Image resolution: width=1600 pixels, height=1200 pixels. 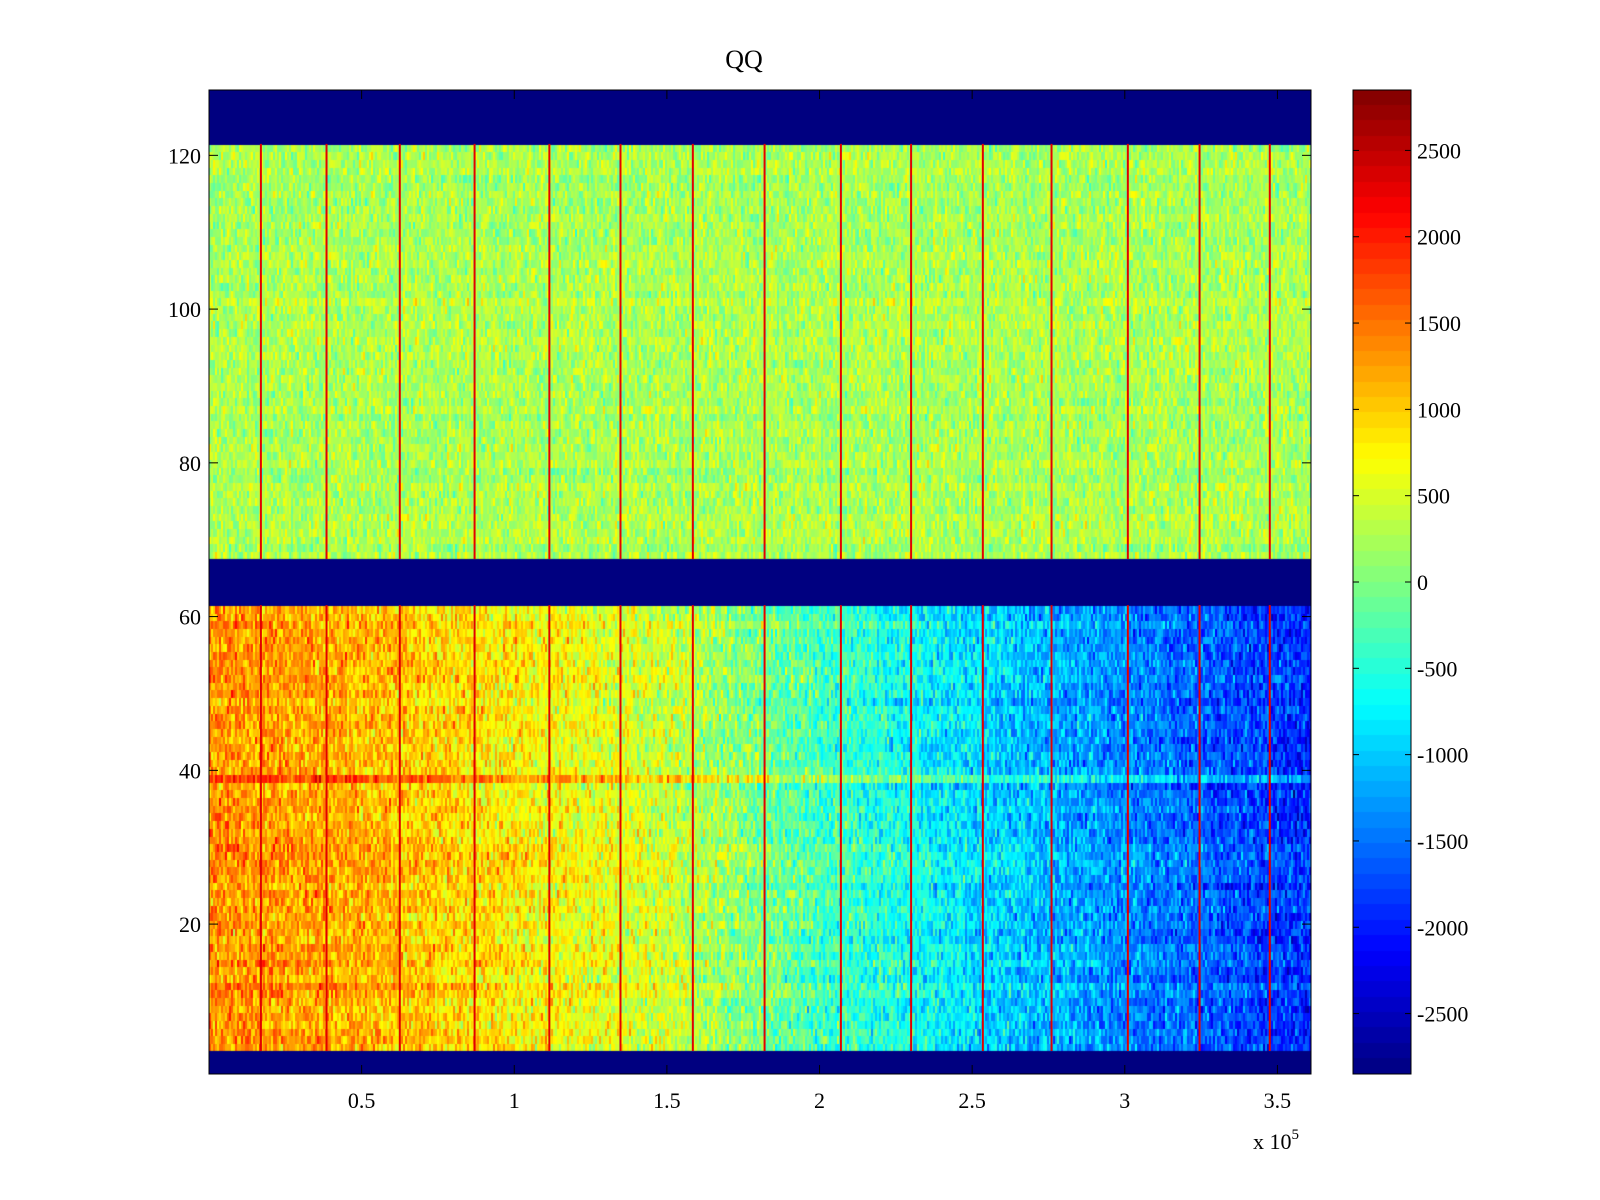 I want to click on colorbar-tick-label: 1000, so click(x=1439, y=409).